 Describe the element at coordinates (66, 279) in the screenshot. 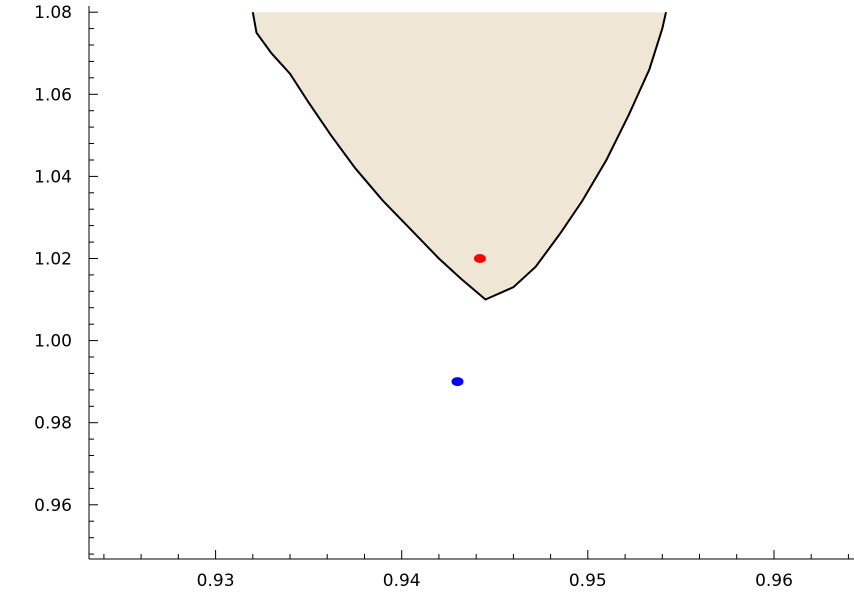

I see `y-axis-ticks: 0.96 0.98 1.00 1.02 1.04 1.06 1.08` at that location.